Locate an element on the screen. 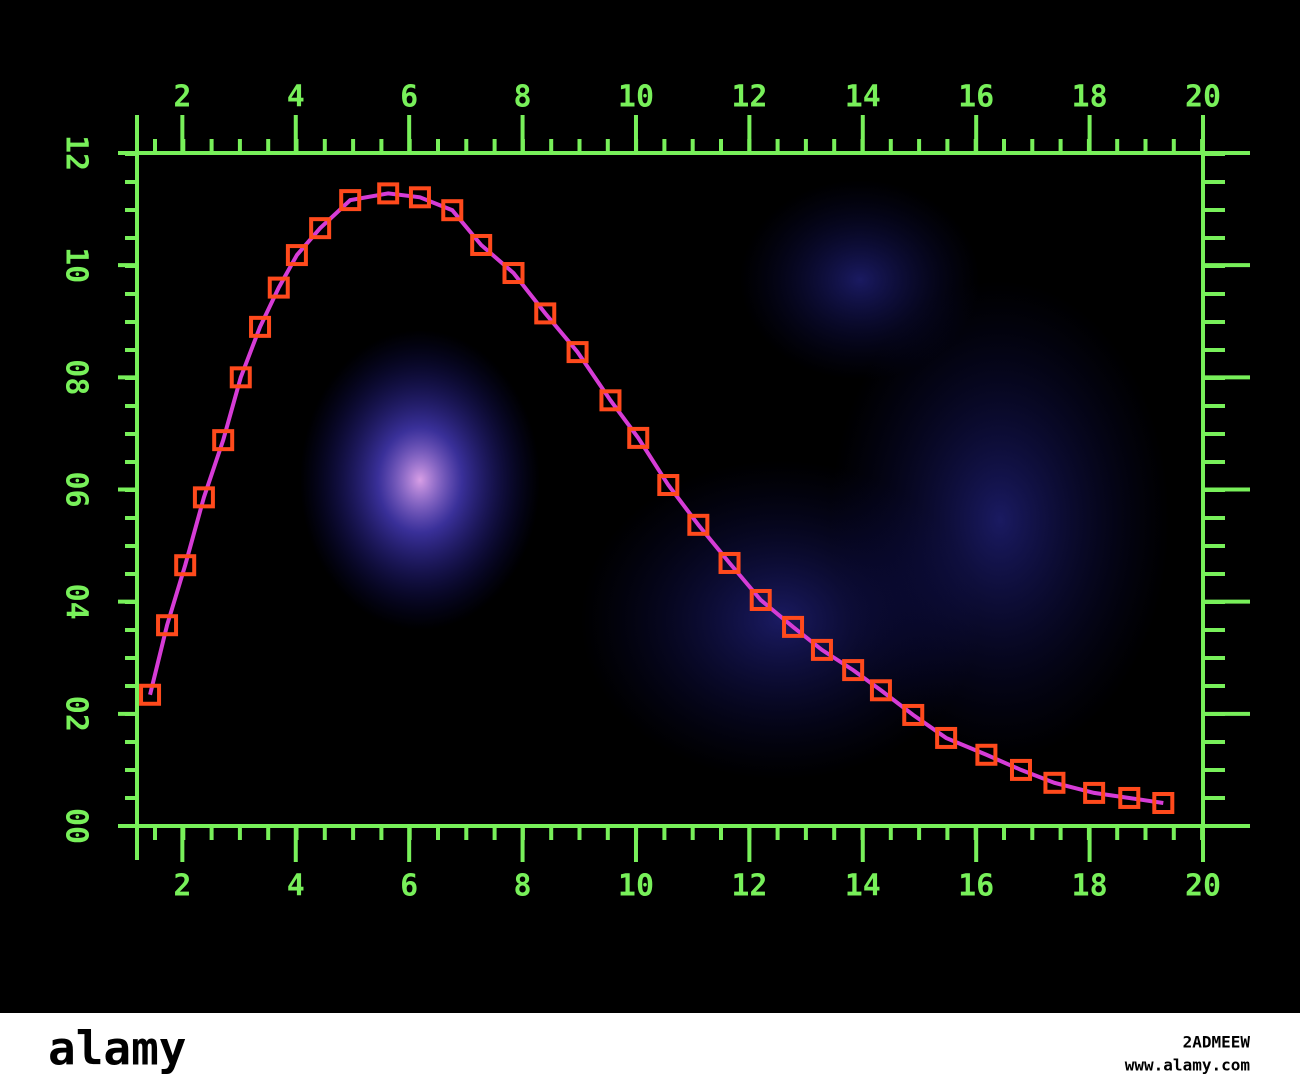  y-tick-label: 12 is located at coordinates (76, 153).